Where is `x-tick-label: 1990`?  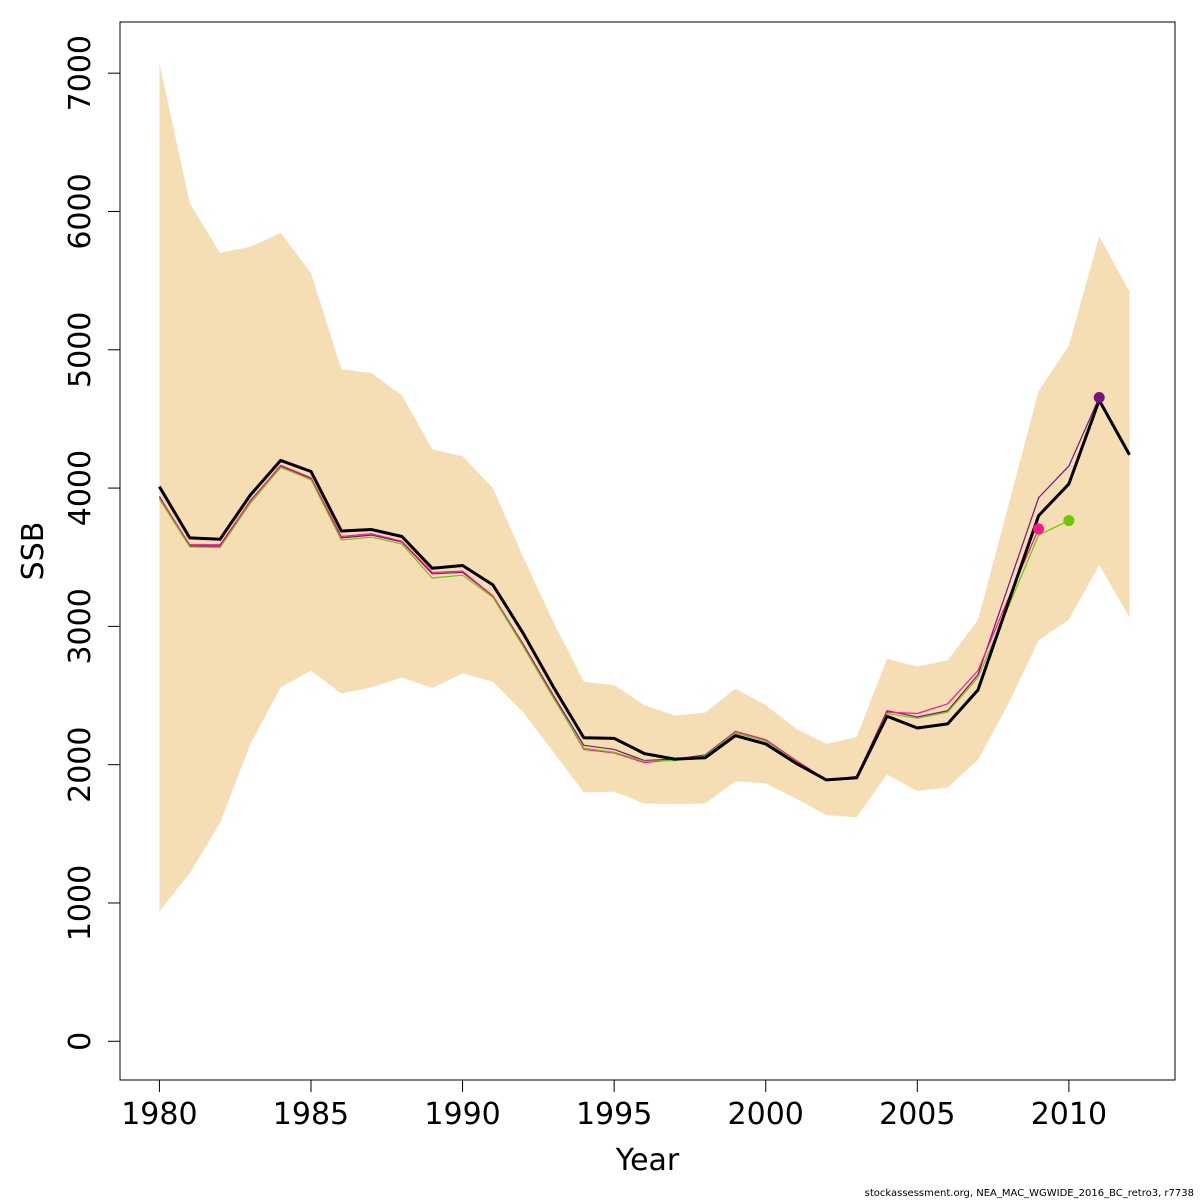 x-tick-label: 1990 is located at coordinates (462, 1114).